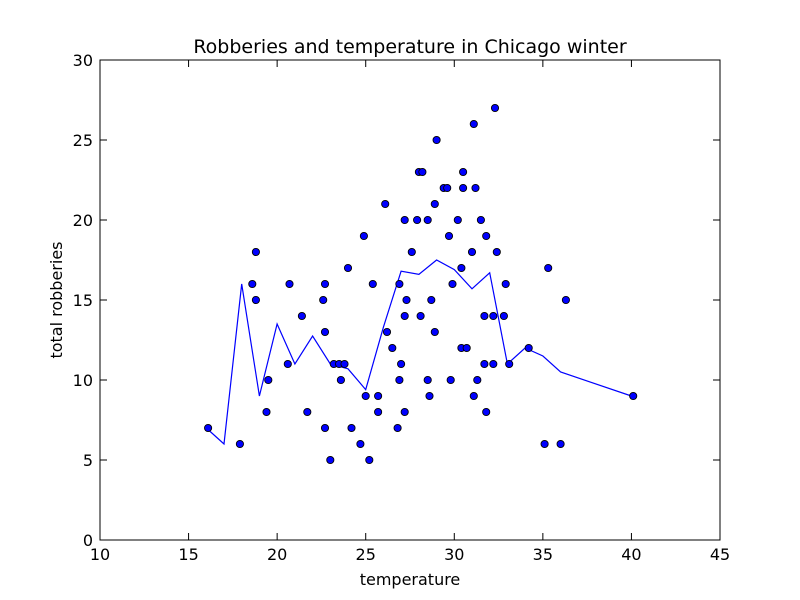 This screenshot has height=600, width=800. What do you see at coordinates (277, 554) in the screenshot?
I see `x-tick-label: 20` at bounding box center [277, 554].